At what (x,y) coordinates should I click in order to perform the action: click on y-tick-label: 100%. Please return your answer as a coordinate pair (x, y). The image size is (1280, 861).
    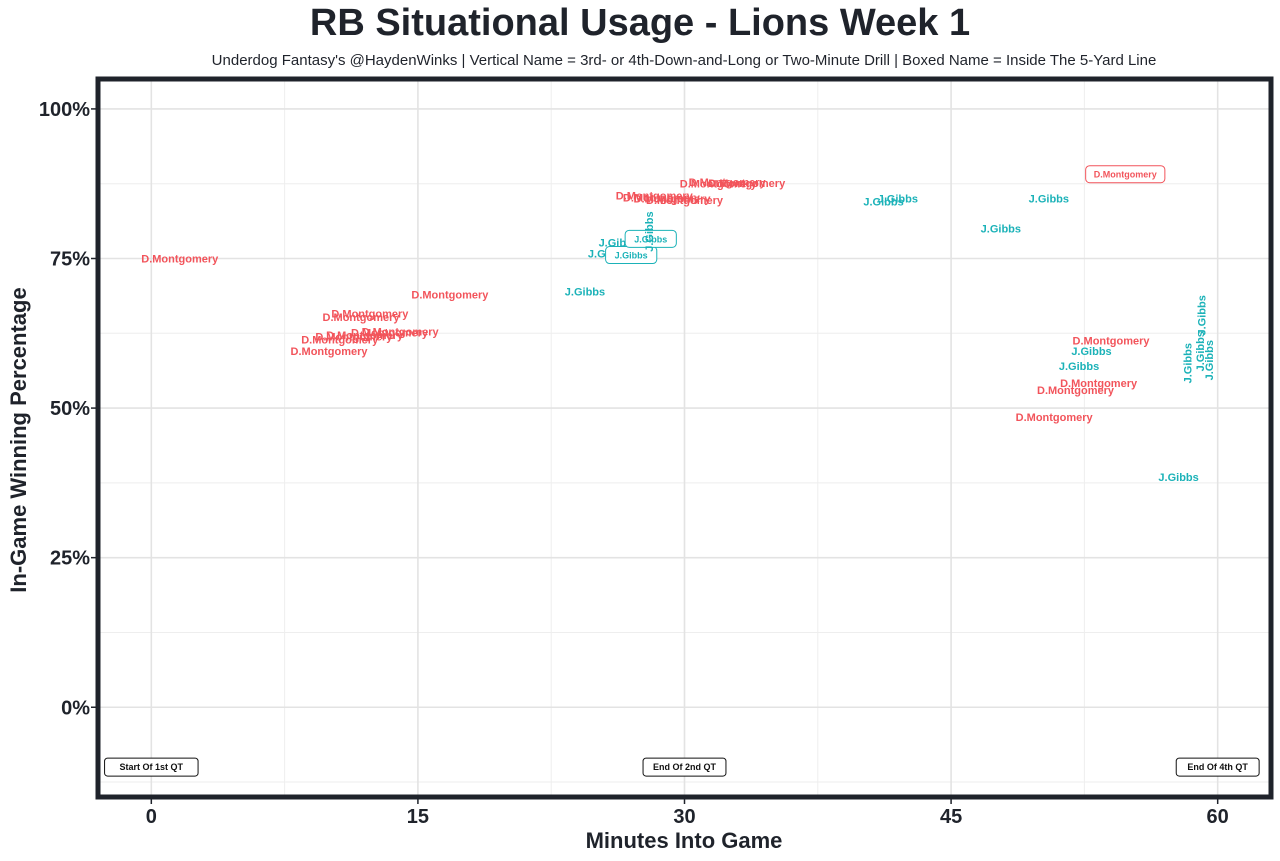
    Looking at the image, I should click on (64, 110).